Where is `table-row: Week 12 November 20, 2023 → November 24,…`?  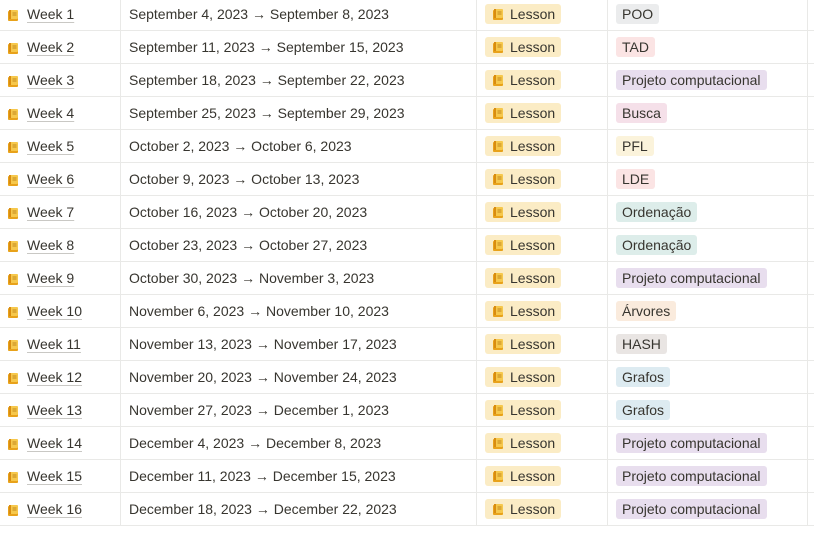 table-row: Week 12 November 20, 2023 → November 24,… is located at coordinates (407, 377).